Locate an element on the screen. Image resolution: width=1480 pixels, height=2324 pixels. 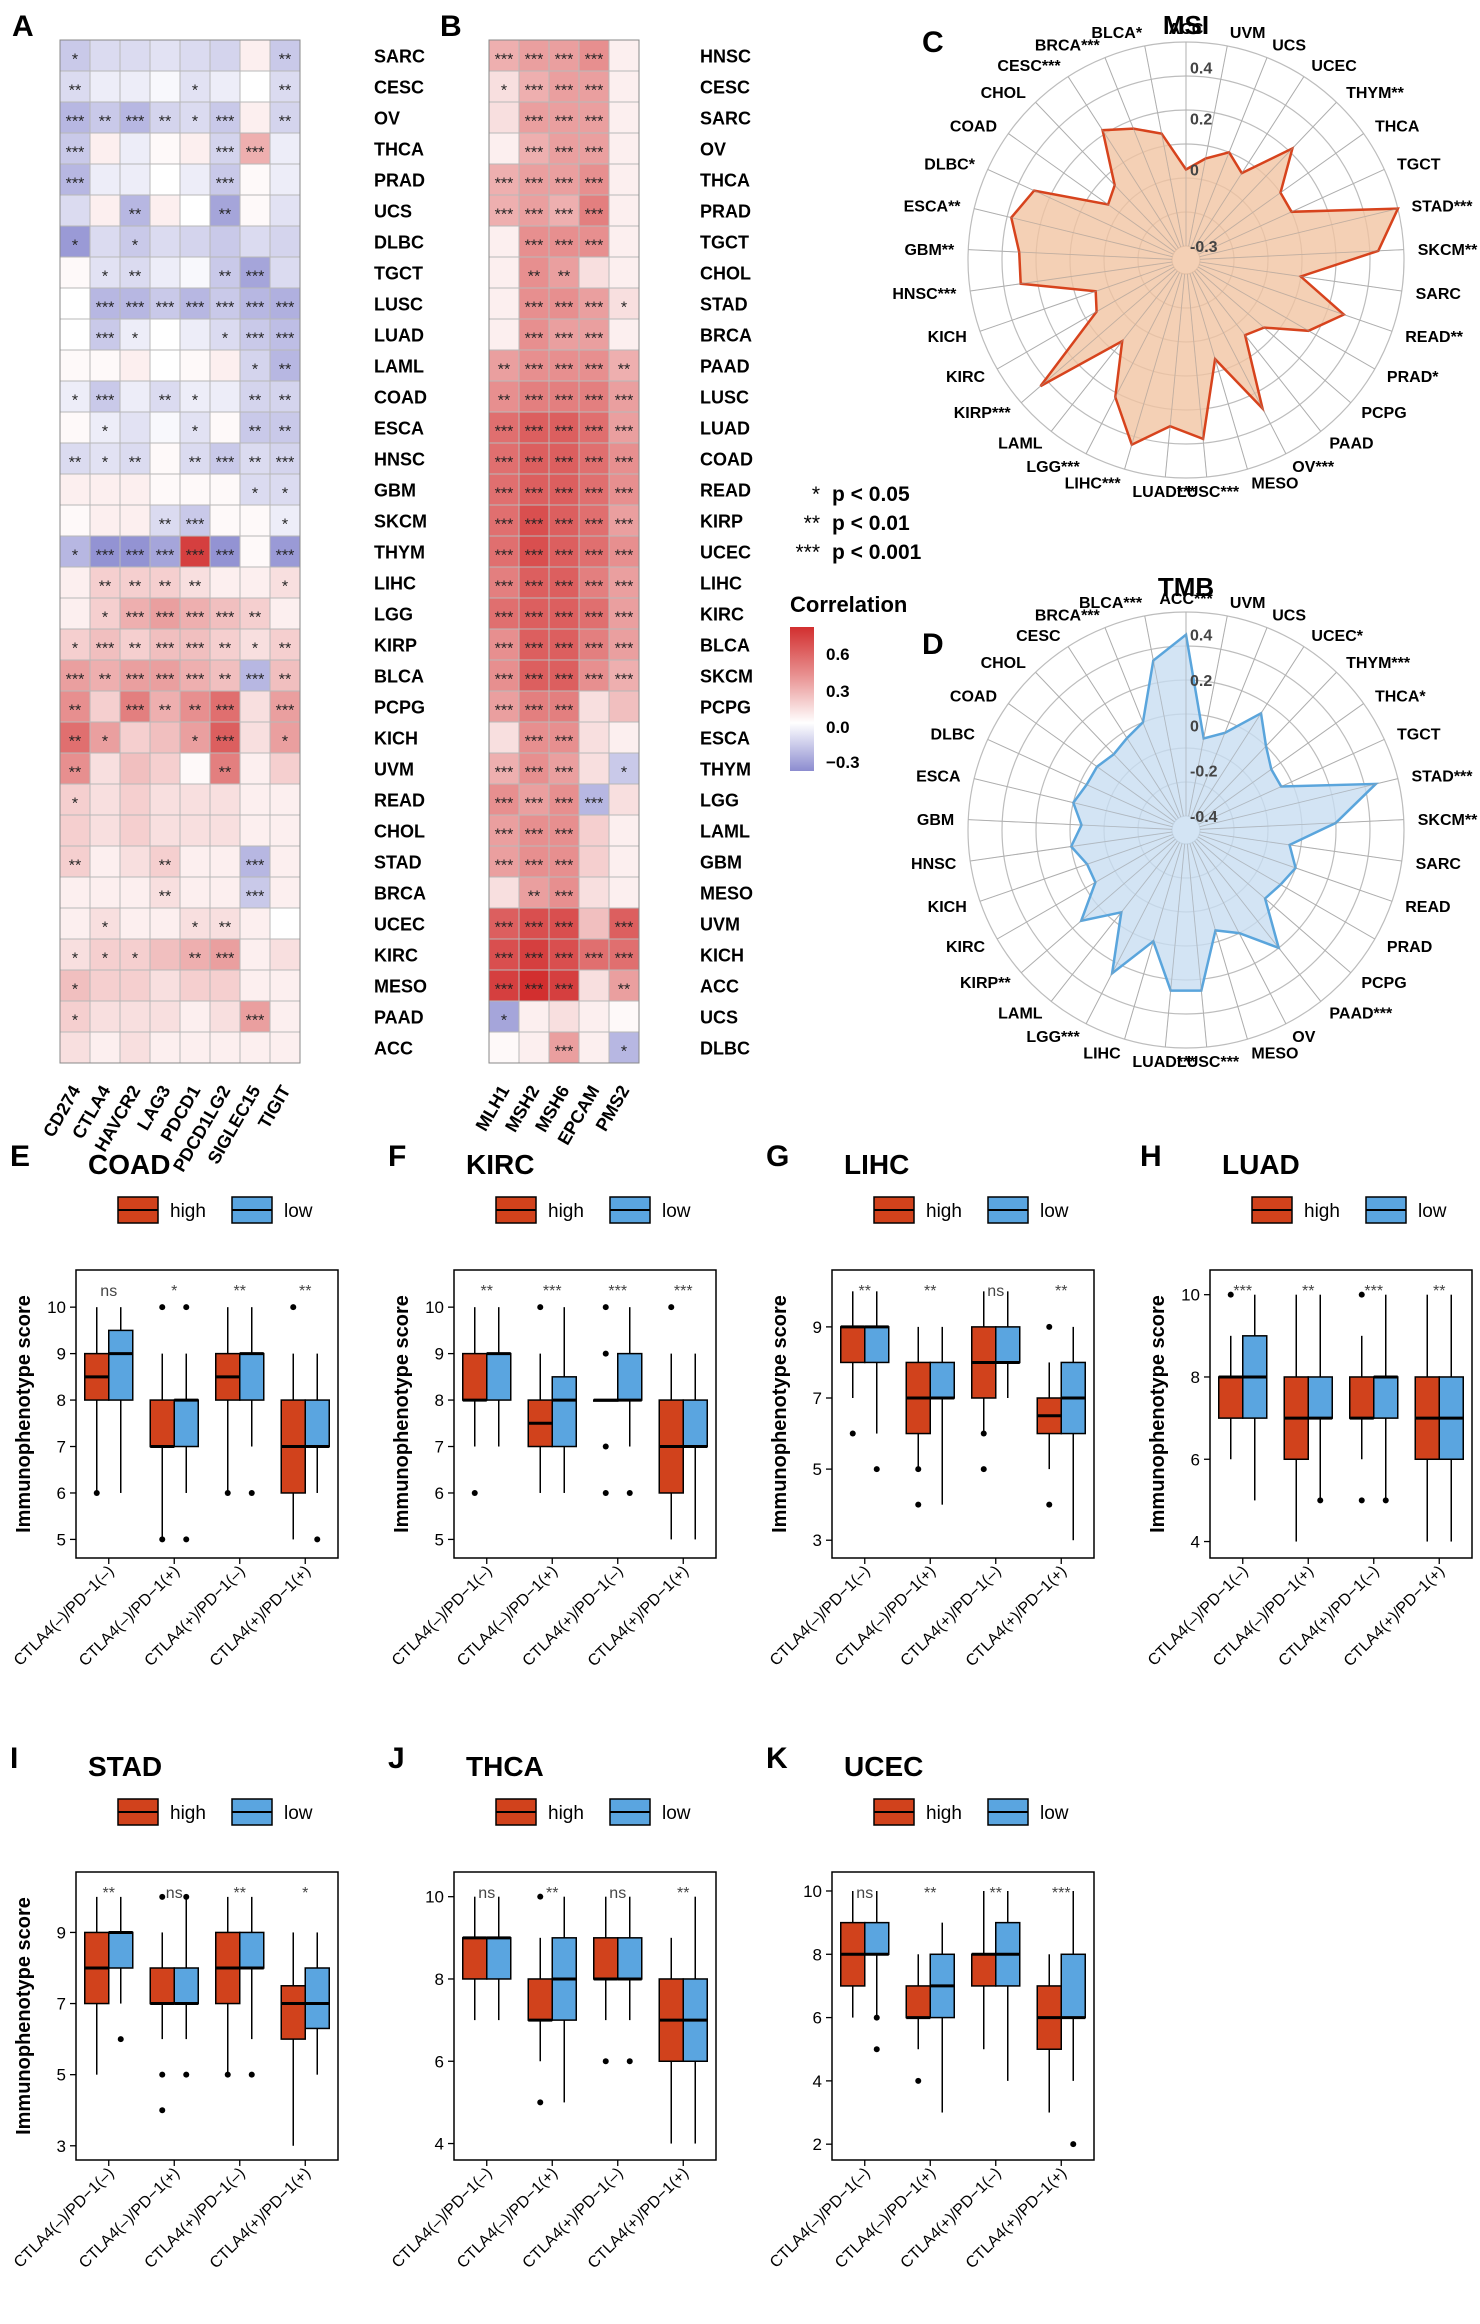
y-axis-label: Immunophenotype score is located at coordinates (24, 2016).